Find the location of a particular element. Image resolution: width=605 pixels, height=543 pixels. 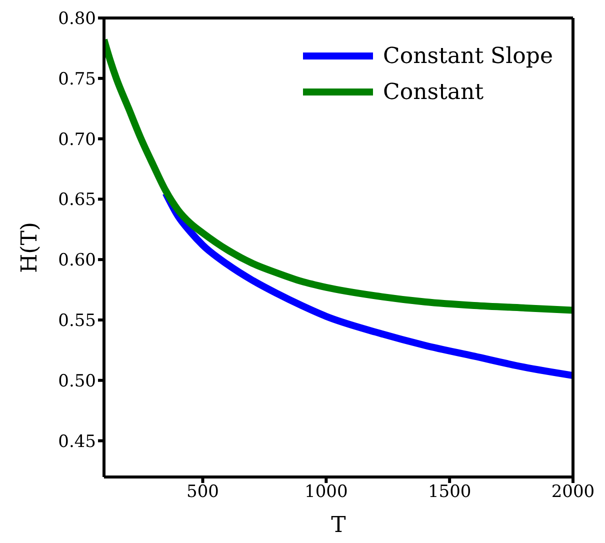

y-tick-label: 0.60 is located at coordinates (77, 260).